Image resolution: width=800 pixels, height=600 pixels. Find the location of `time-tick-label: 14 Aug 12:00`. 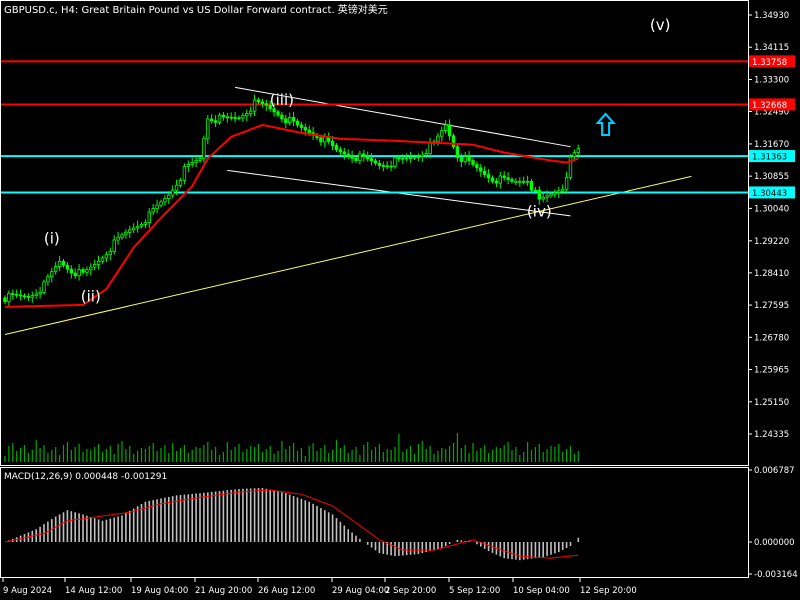

time-tick-label: 14 Aug 12:00 is located at coordinates (93, 591).